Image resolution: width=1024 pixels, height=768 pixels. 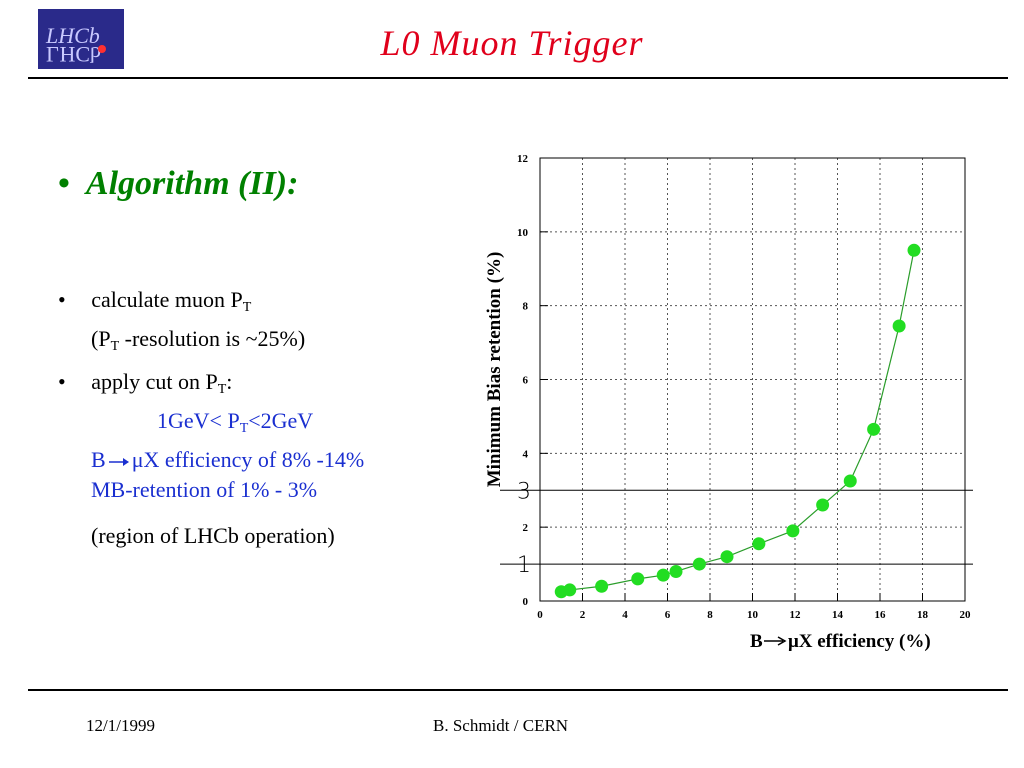 What do you see at coordinates (512, 43) in the screenshot?
I see `slide-title: L0 Muon Trigger` at bounding box center [512, 43].